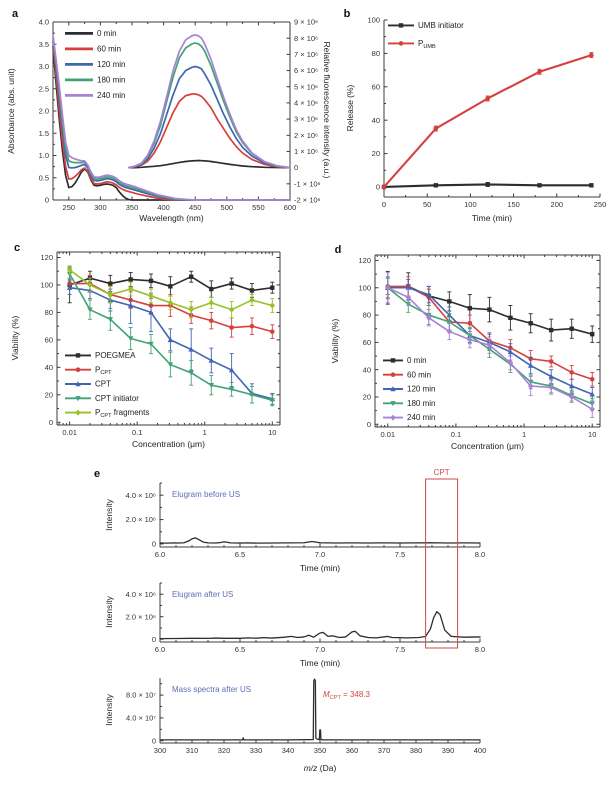  I want to click on x-tick-label: 0.1, so click(456, 434).